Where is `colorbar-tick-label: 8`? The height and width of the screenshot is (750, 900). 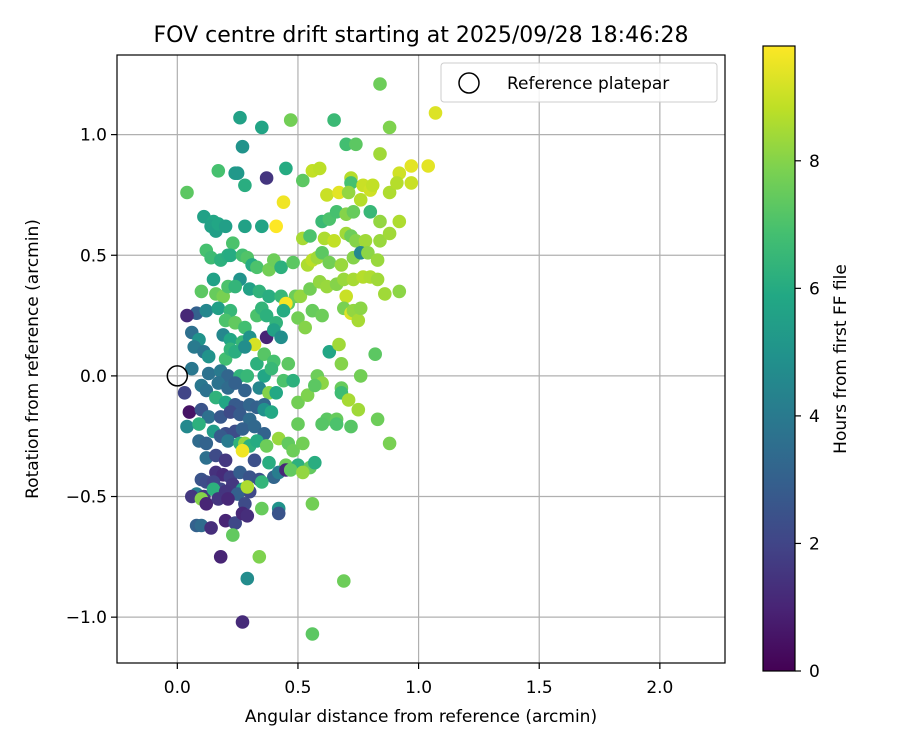 colorbar-tick-label: 8 is located at coordinates (814, 162).